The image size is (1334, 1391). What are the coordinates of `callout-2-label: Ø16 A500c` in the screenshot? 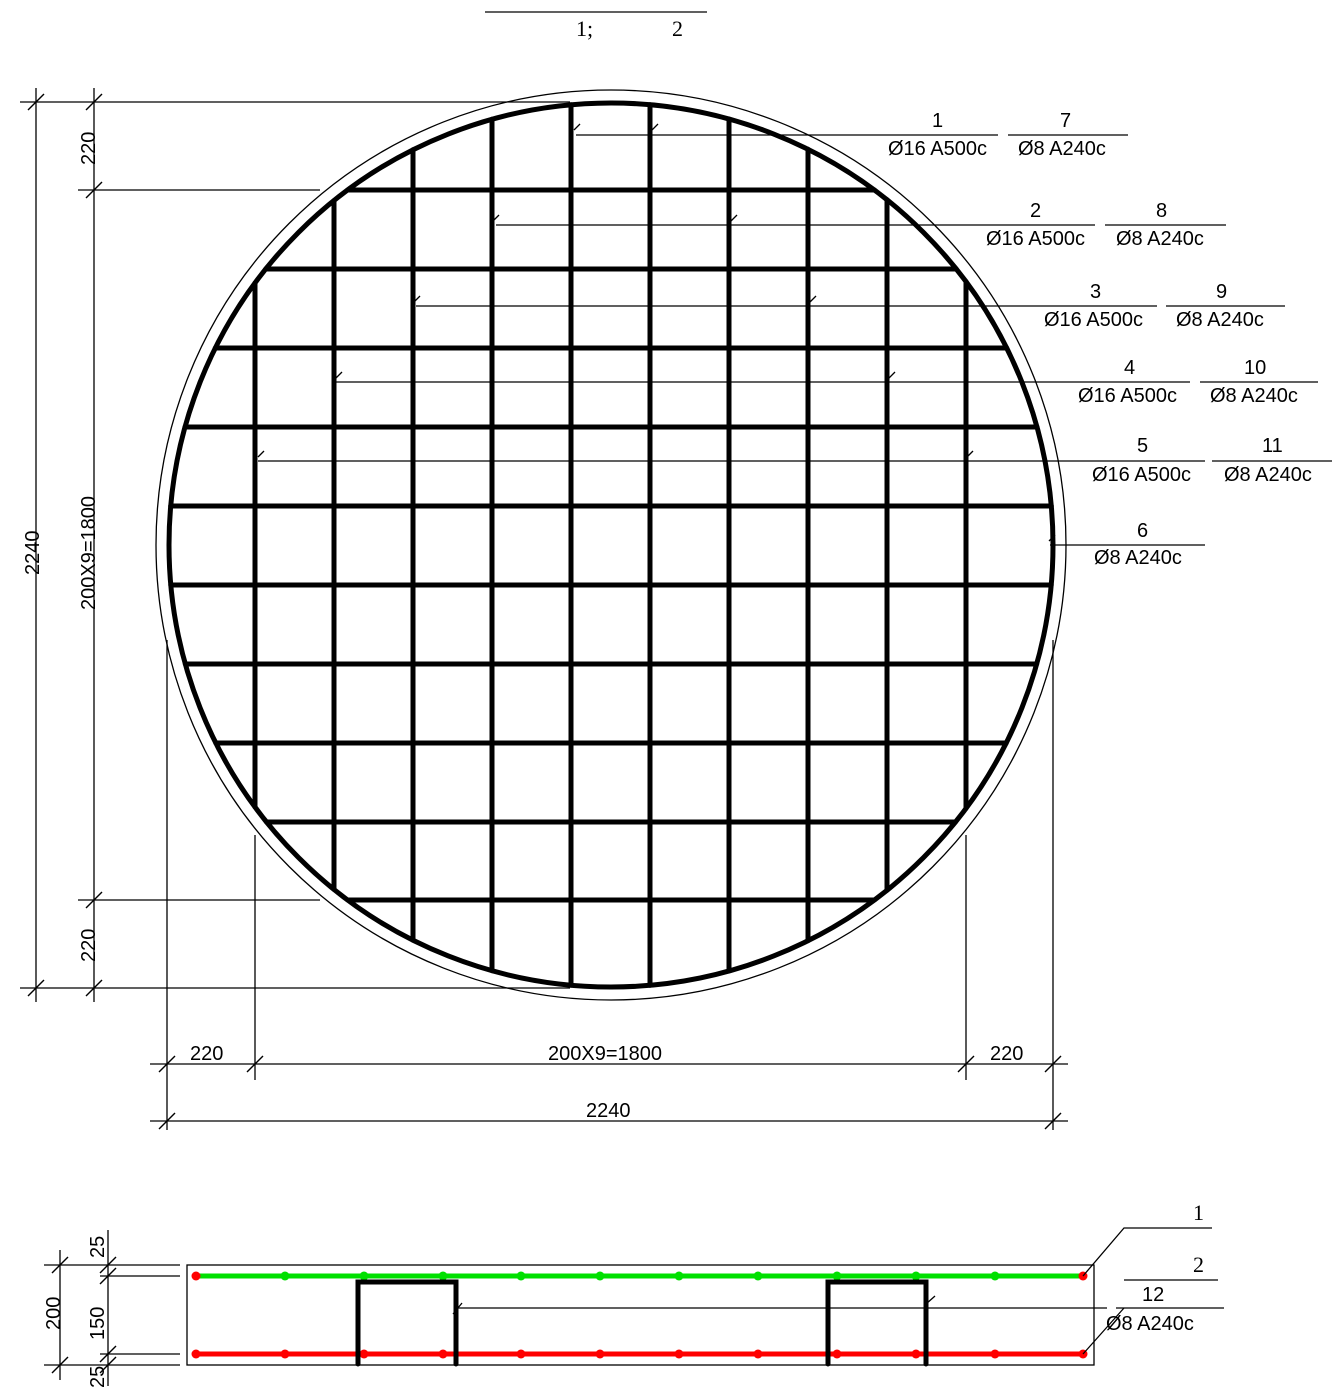 It's located at (1035, 239).